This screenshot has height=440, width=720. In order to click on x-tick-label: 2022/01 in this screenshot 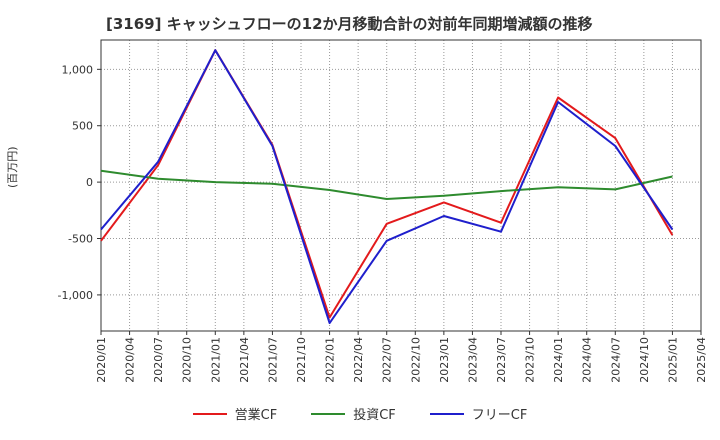, I will do `click(330, 360)`.